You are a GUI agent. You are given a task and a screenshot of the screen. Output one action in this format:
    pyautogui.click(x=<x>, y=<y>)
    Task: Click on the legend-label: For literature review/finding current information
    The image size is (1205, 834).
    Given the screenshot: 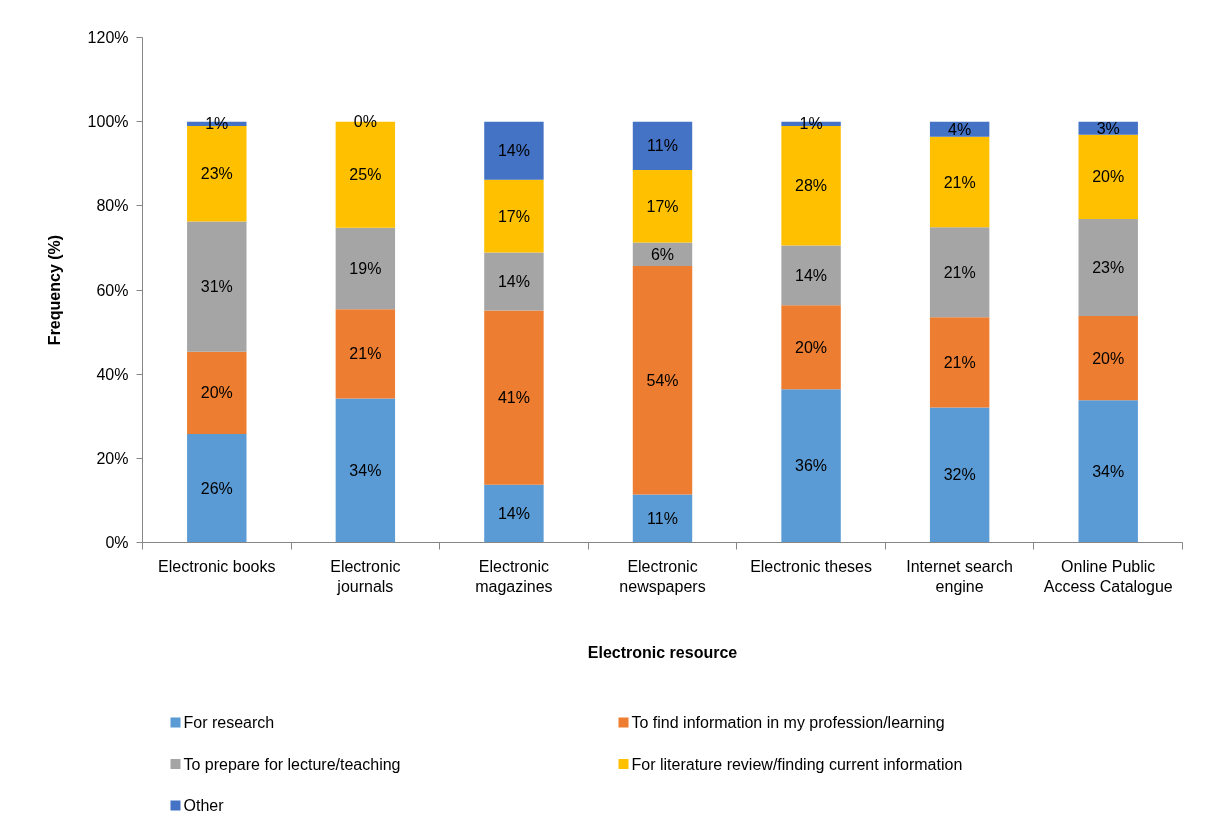 What is the action you would take?
    pyautogui.click(x=797, y=764)
    